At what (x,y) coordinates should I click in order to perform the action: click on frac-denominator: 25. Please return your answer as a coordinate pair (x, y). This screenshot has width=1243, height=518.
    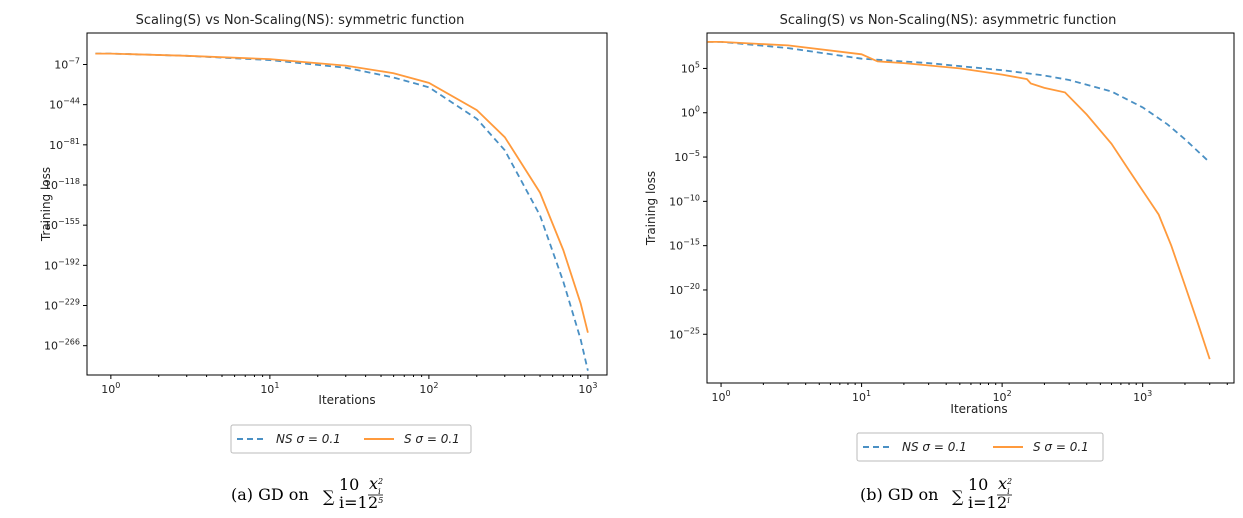
    Looking at the image, I should click on (375, 502).